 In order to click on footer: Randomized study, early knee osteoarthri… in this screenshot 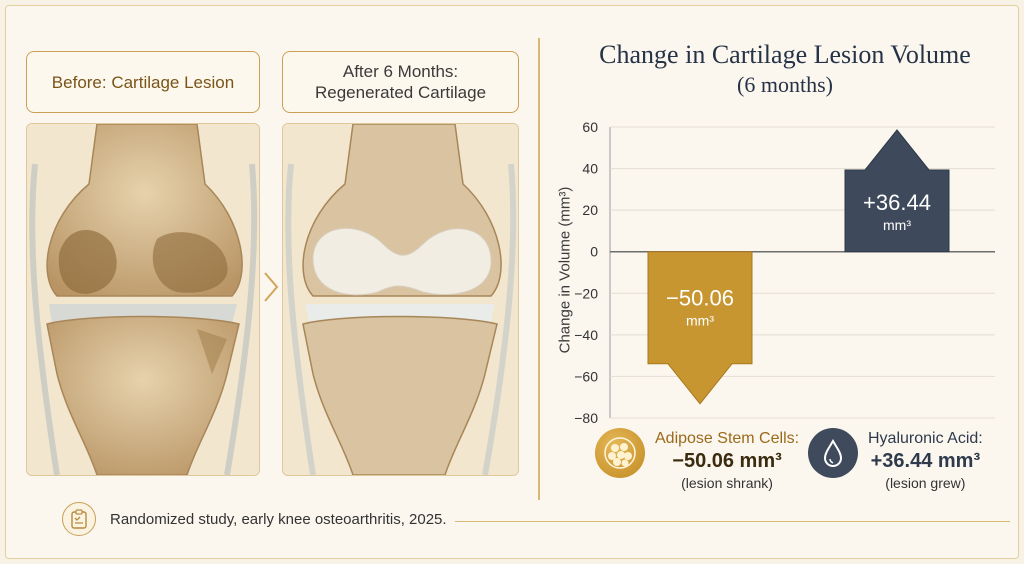, I will do `click(254, 519)`.